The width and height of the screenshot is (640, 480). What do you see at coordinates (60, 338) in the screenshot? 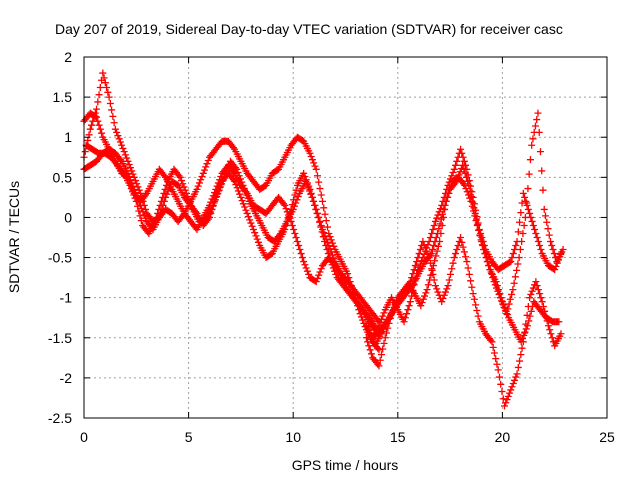
I see `y-tick-label: -1.5` at bounding box center [60, 338].